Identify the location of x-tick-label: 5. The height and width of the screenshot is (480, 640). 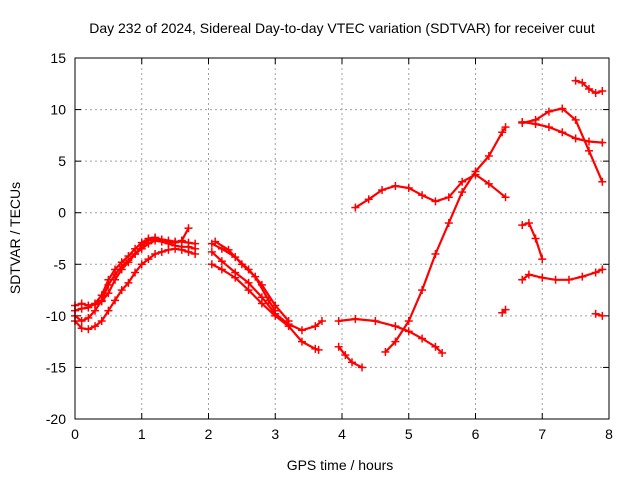
(409, 434).